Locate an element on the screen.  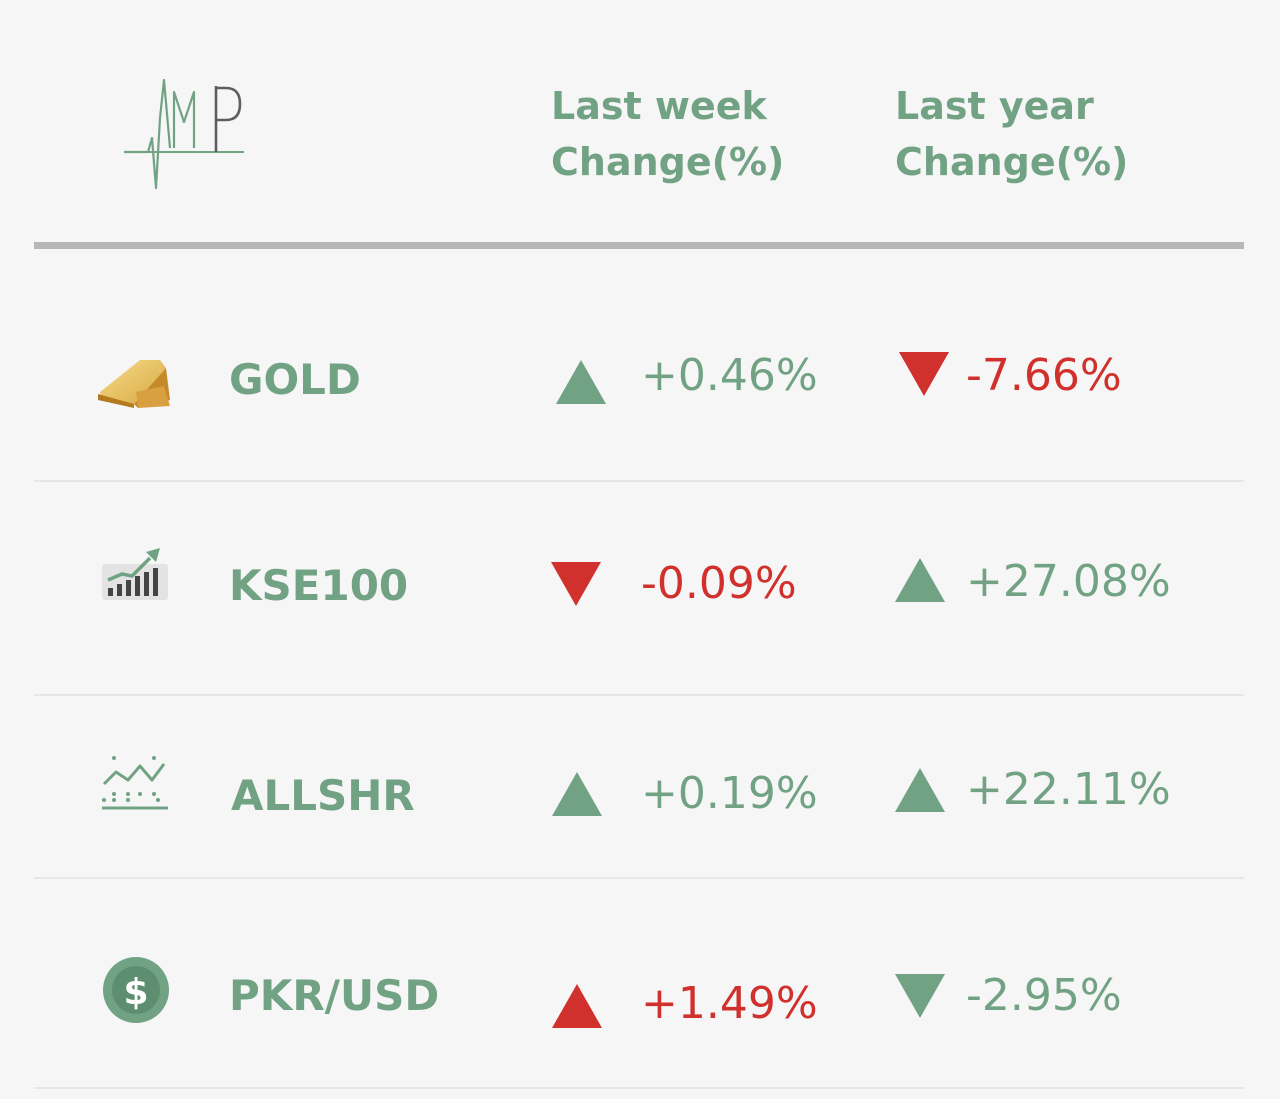
last-week-header-line1: Last week is located at coordinates (659, 106).